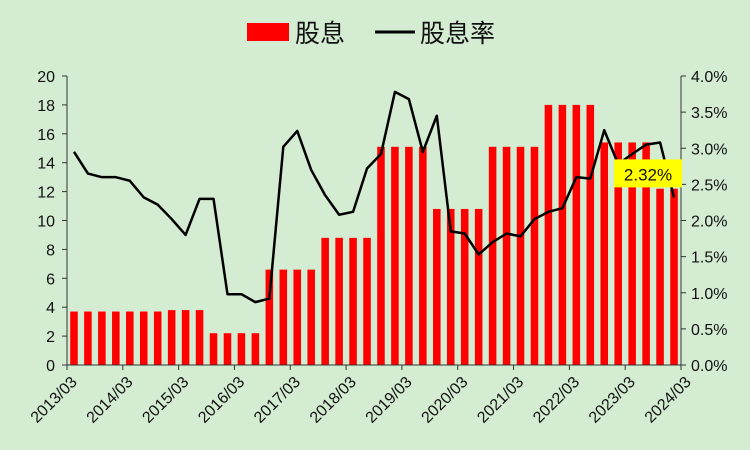 The height and width of the screenshot is (450, 750). What do you see at coordinates (709, 222) in the screenshot?
I see `y-right-tick-label: 2.0%` at bounding box center [709, 222].